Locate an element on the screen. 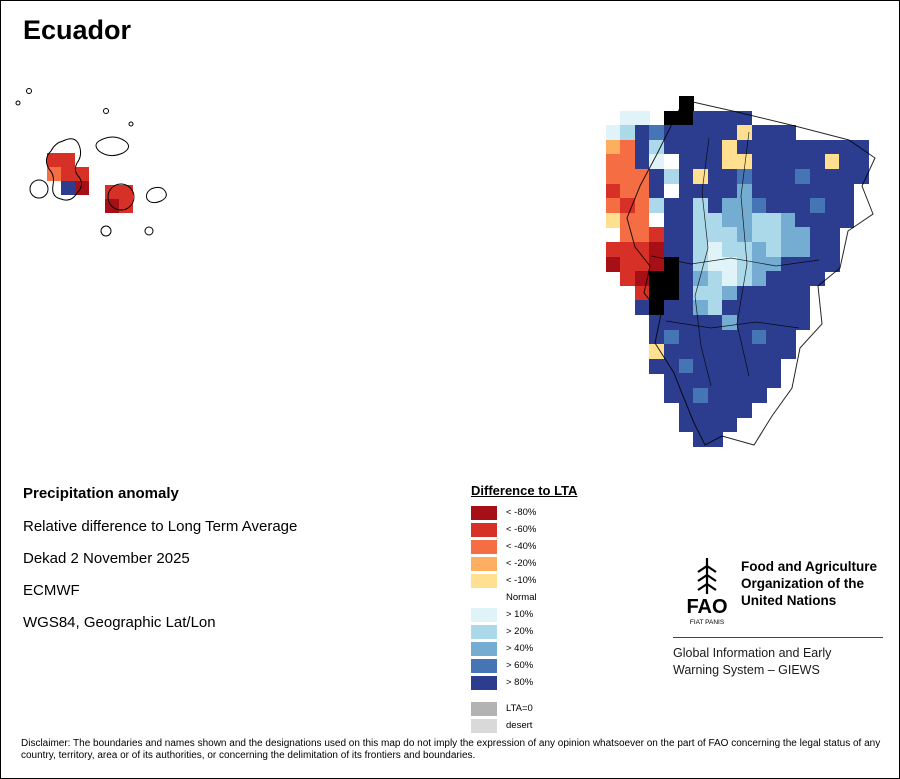 Image resolution: width=900 pixels, height=779 pixels. legend-item: Normal is located at coordinates (524, 597).